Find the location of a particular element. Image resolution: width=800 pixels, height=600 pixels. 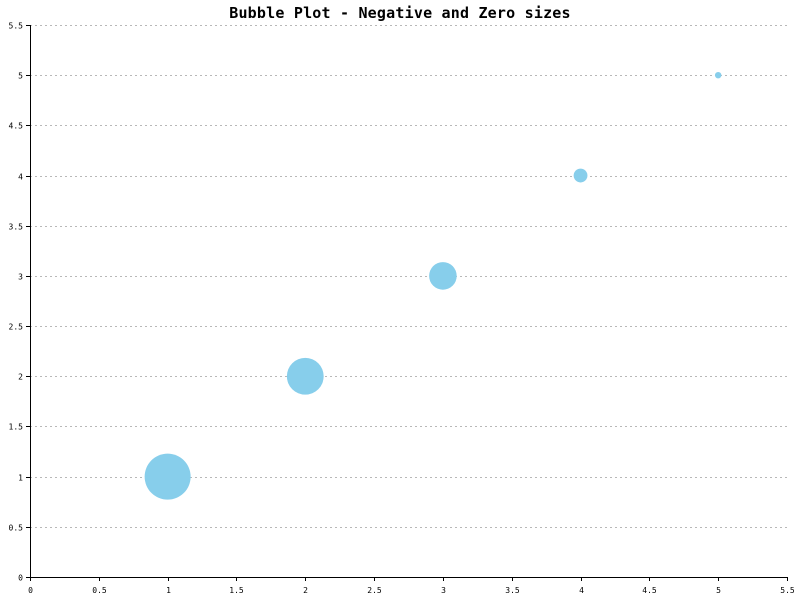

x-tick-label: 4 is located at coordinates (581, 590).